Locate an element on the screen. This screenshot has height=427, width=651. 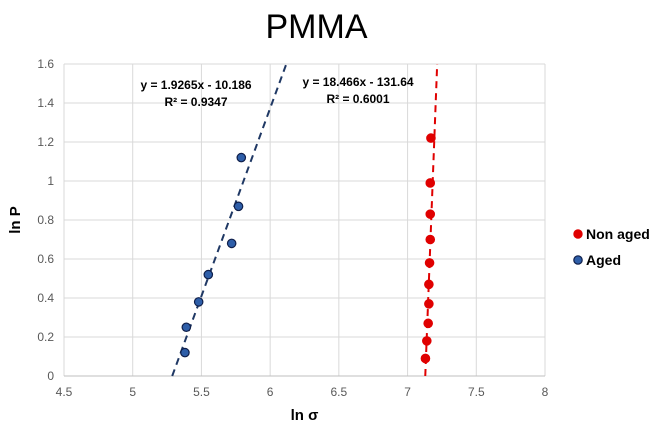
aged-equation-text: y = 1.9265x - 10.186 is located at coordinates (195, 85).